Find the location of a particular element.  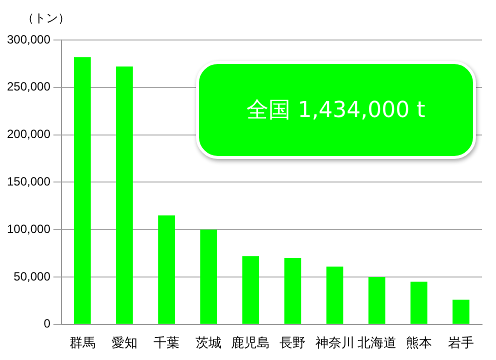

y-axis-title: （トン） is located at coordinates (46, 18).